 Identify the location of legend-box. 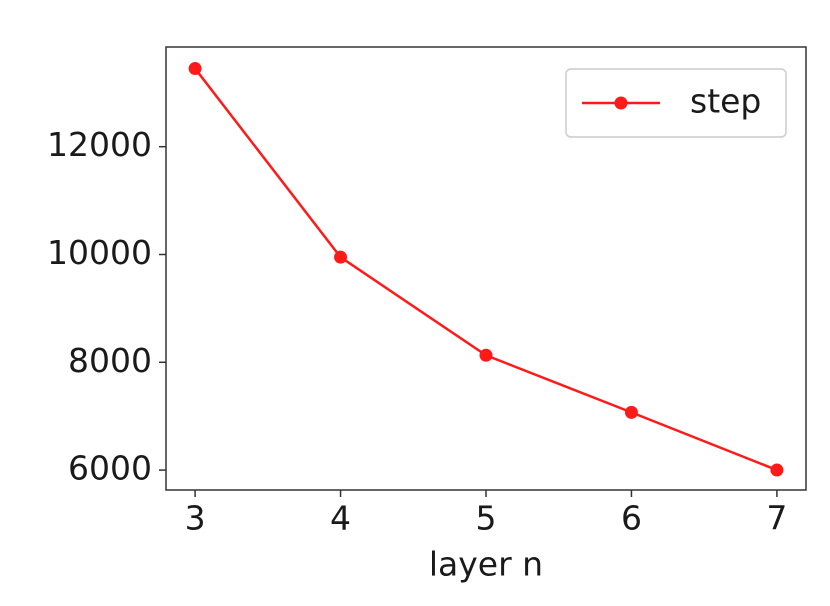
(676, 103).